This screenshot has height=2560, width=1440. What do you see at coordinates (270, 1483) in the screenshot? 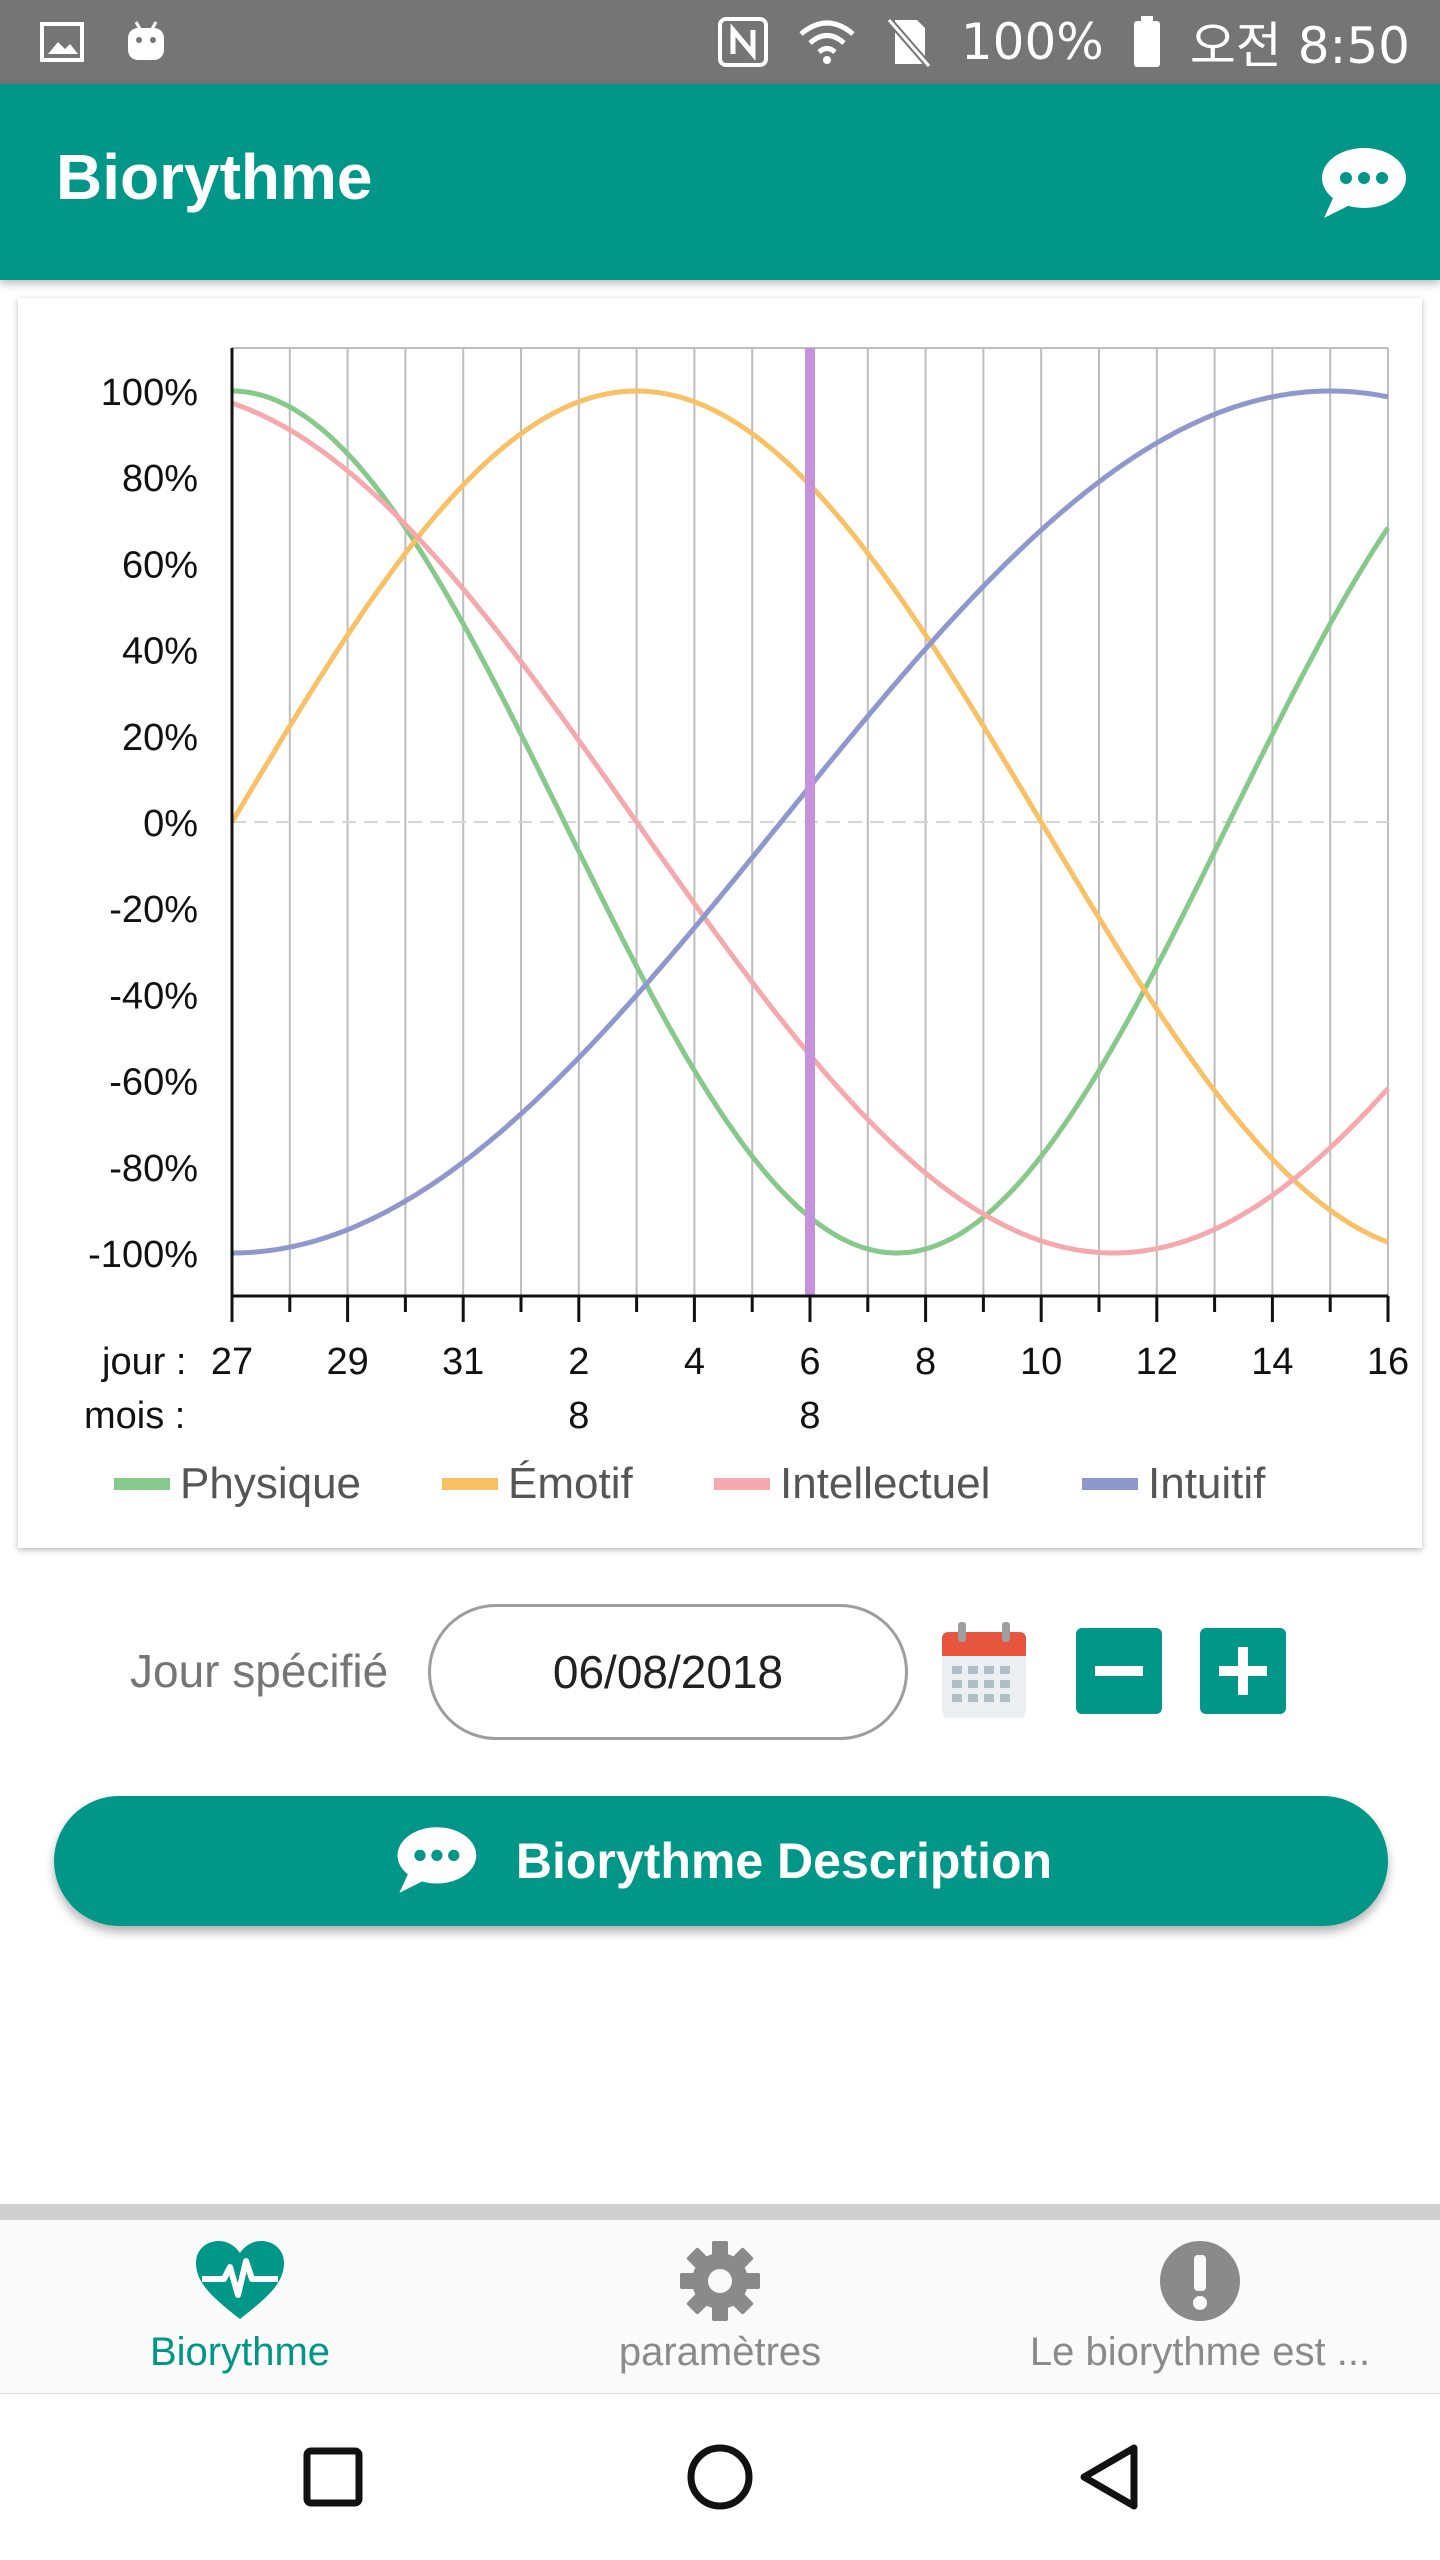
I see `legend-label: Physique` at bounding box center [270, 1483].